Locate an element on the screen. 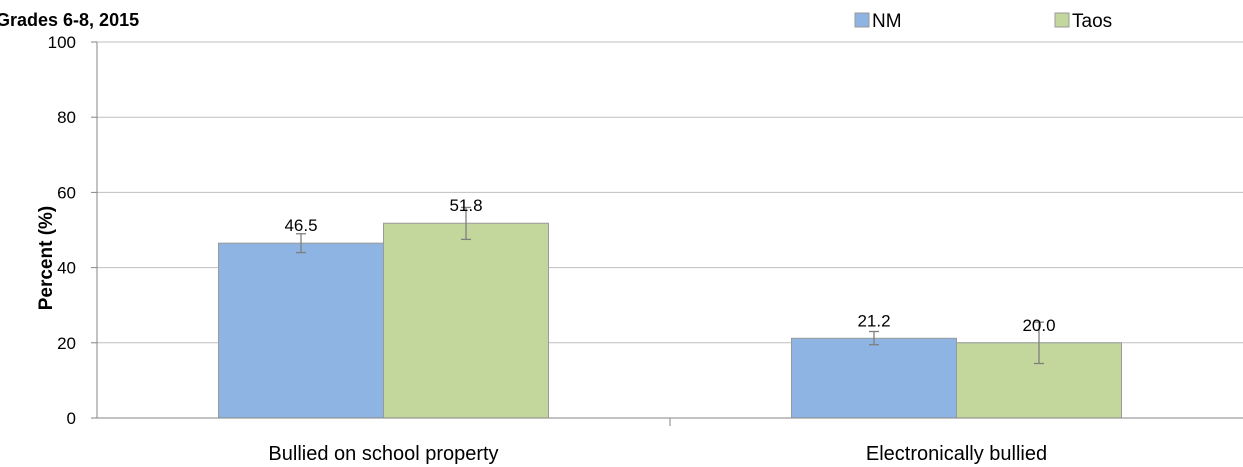  legend-swatch-taos is located at coordinates (1062, 20).